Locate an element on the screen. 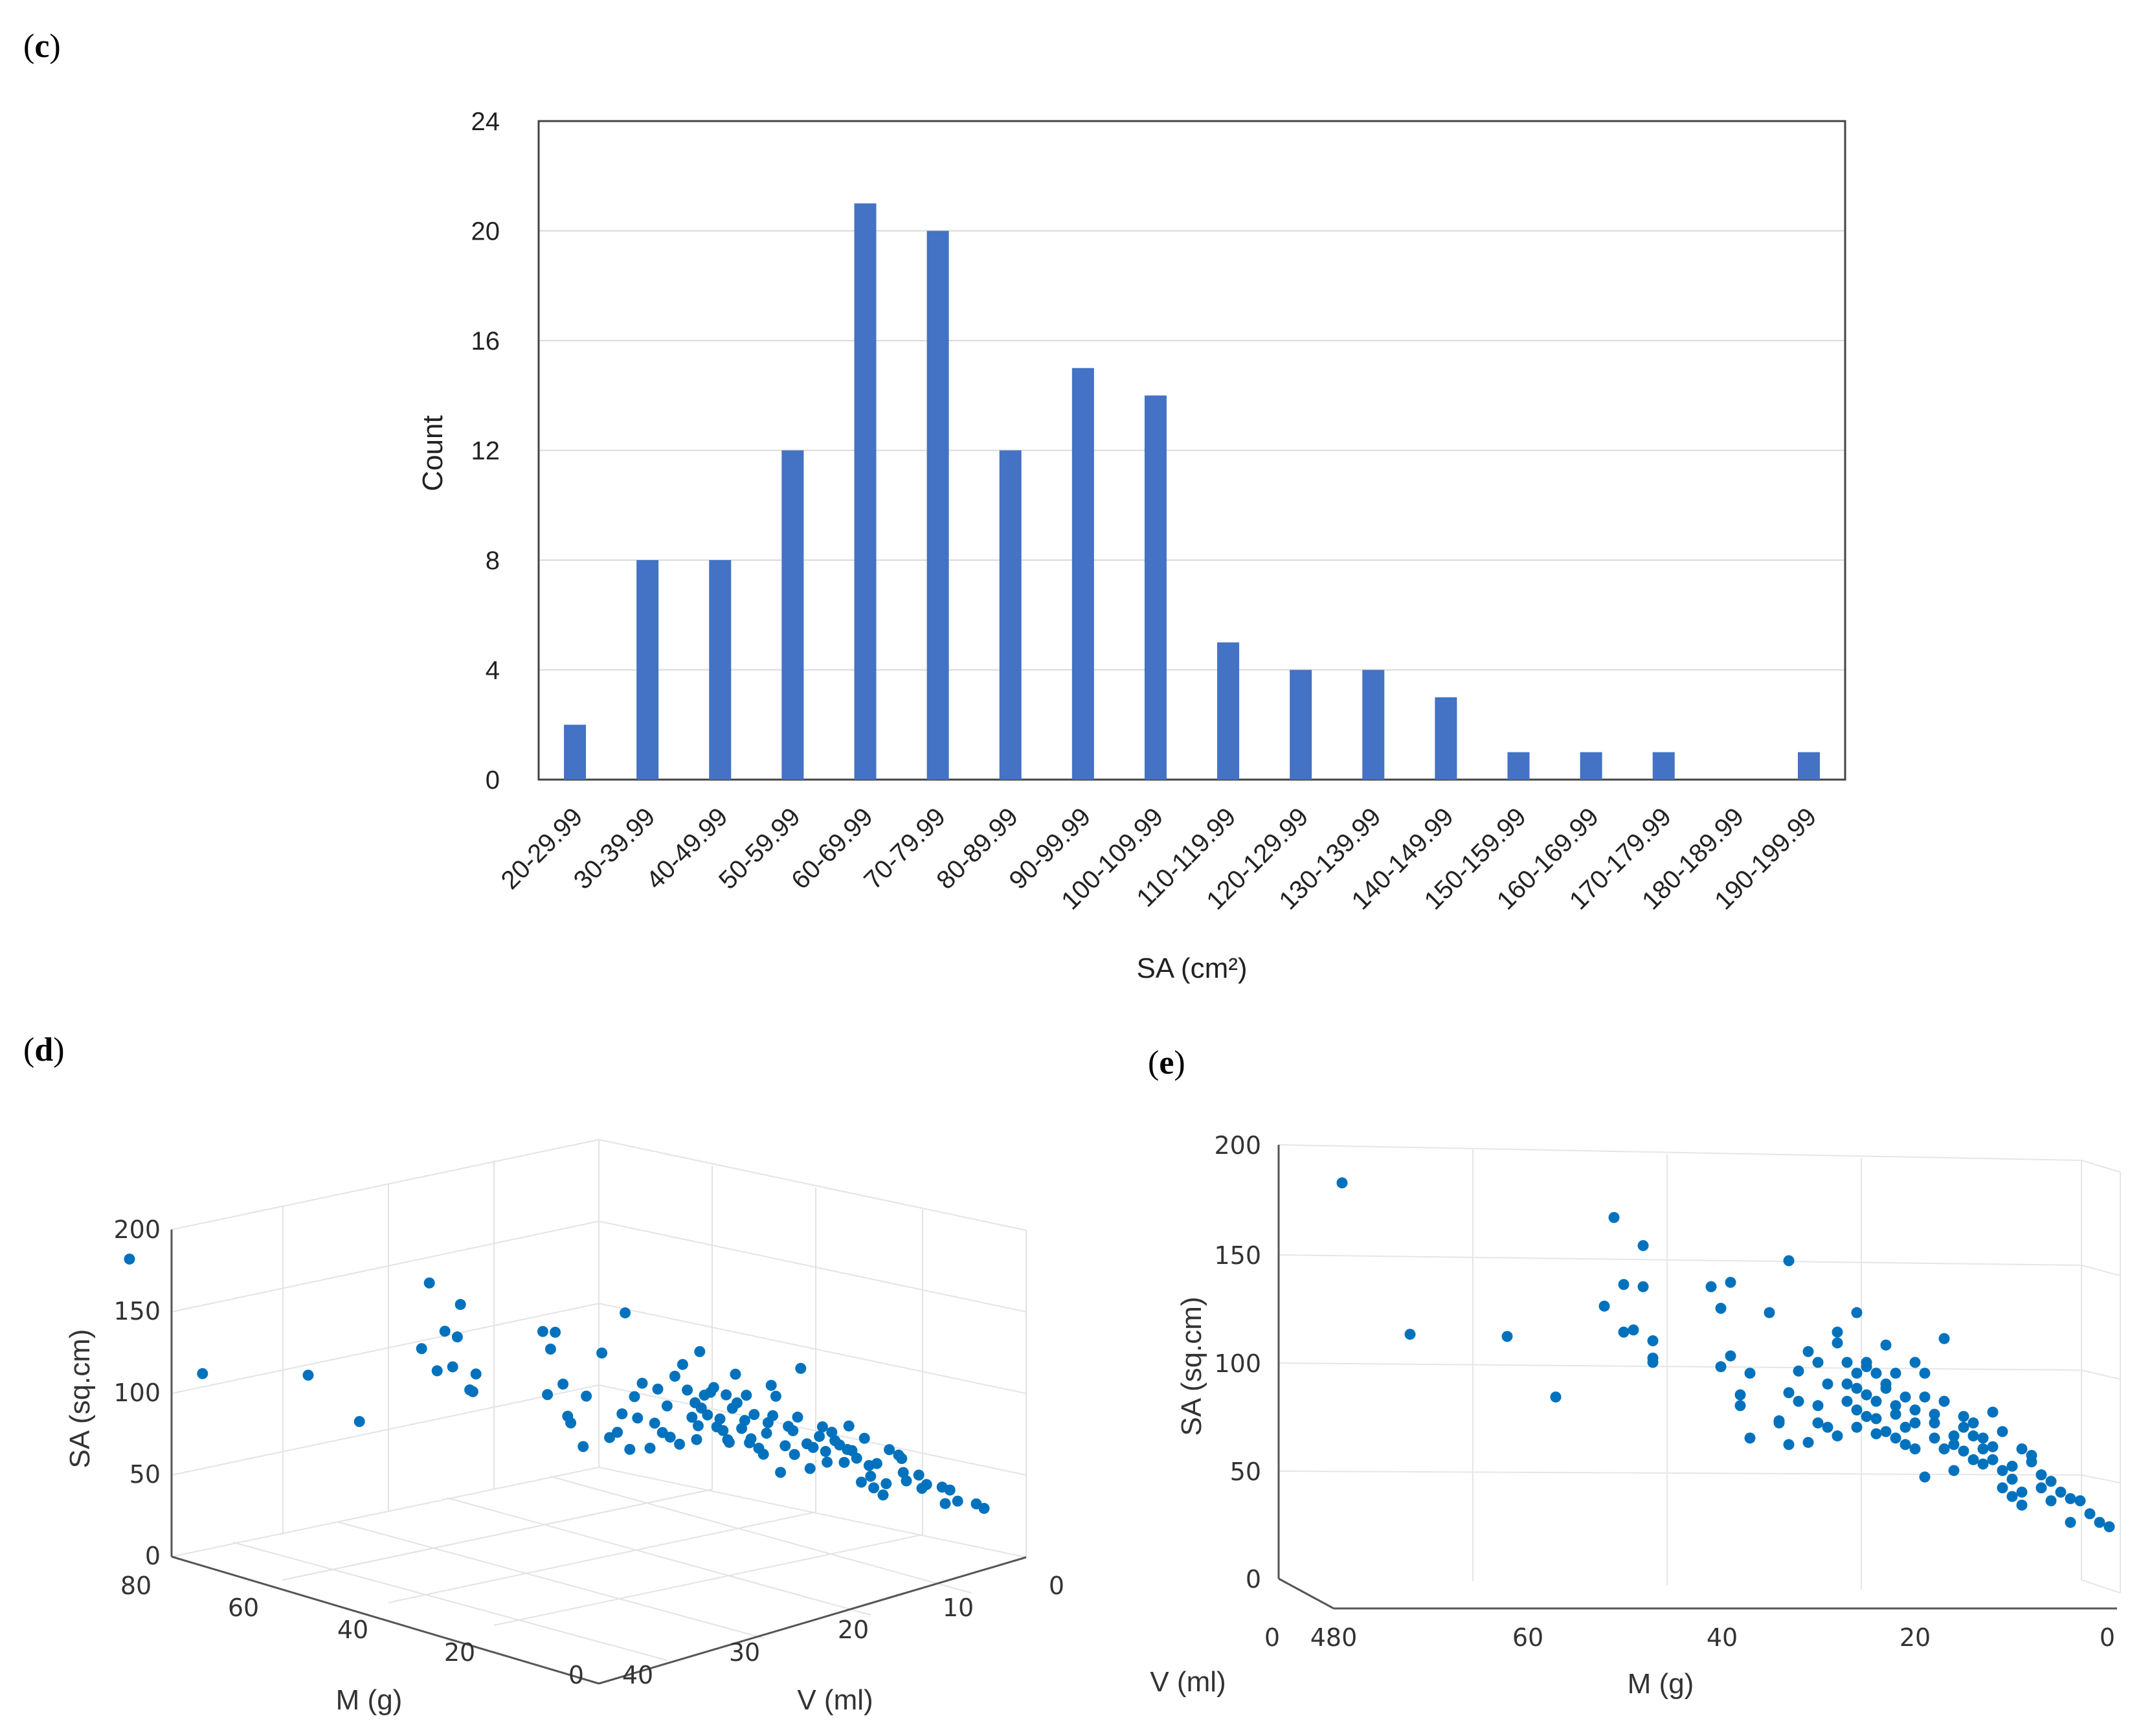 The image size is (2141, 1736). scatter-side-grid is located at coordinates (1700, 1369).